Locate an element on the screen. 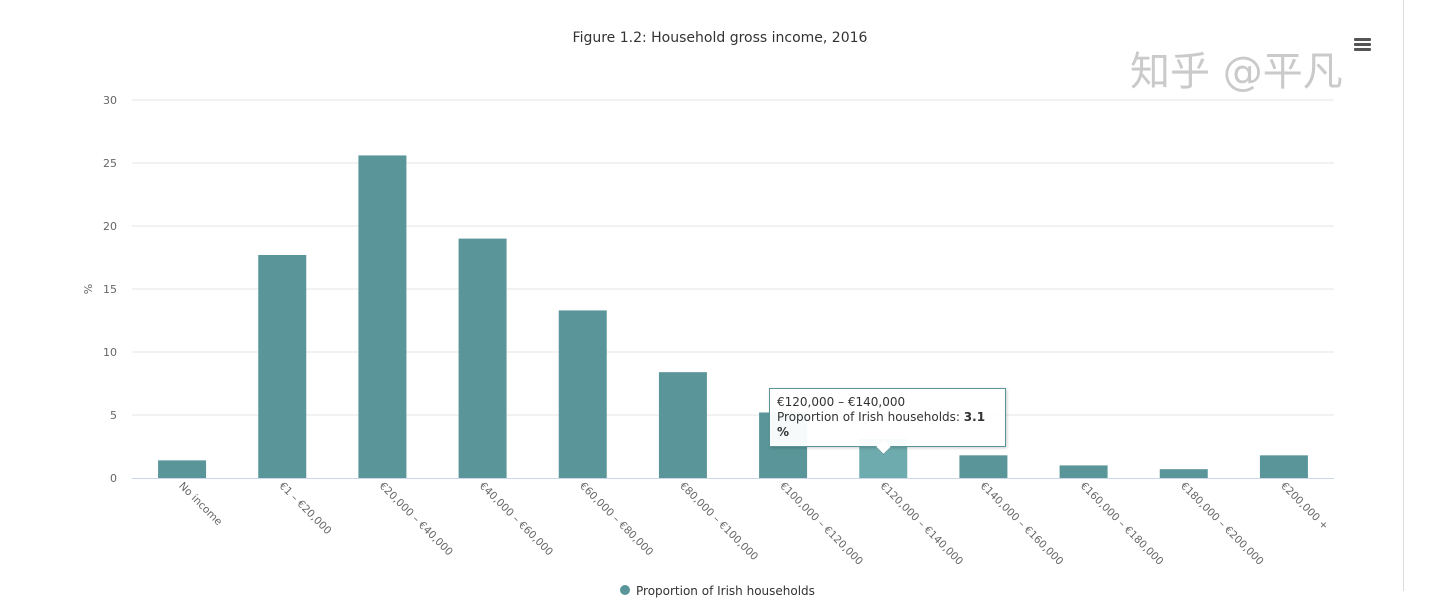 The image size is (1440, 598). y-tick-label: 15 is located at coordinates (110, 289).